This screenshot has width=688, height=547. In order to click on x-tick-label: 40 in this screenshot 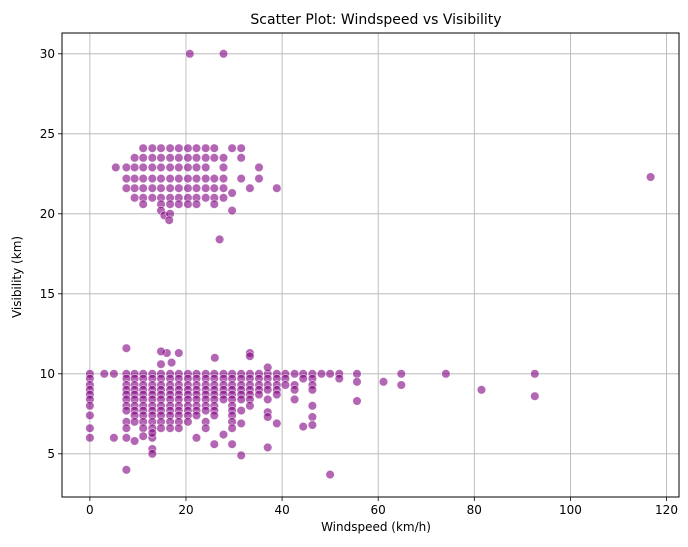, I will do `click(281, 510)`.